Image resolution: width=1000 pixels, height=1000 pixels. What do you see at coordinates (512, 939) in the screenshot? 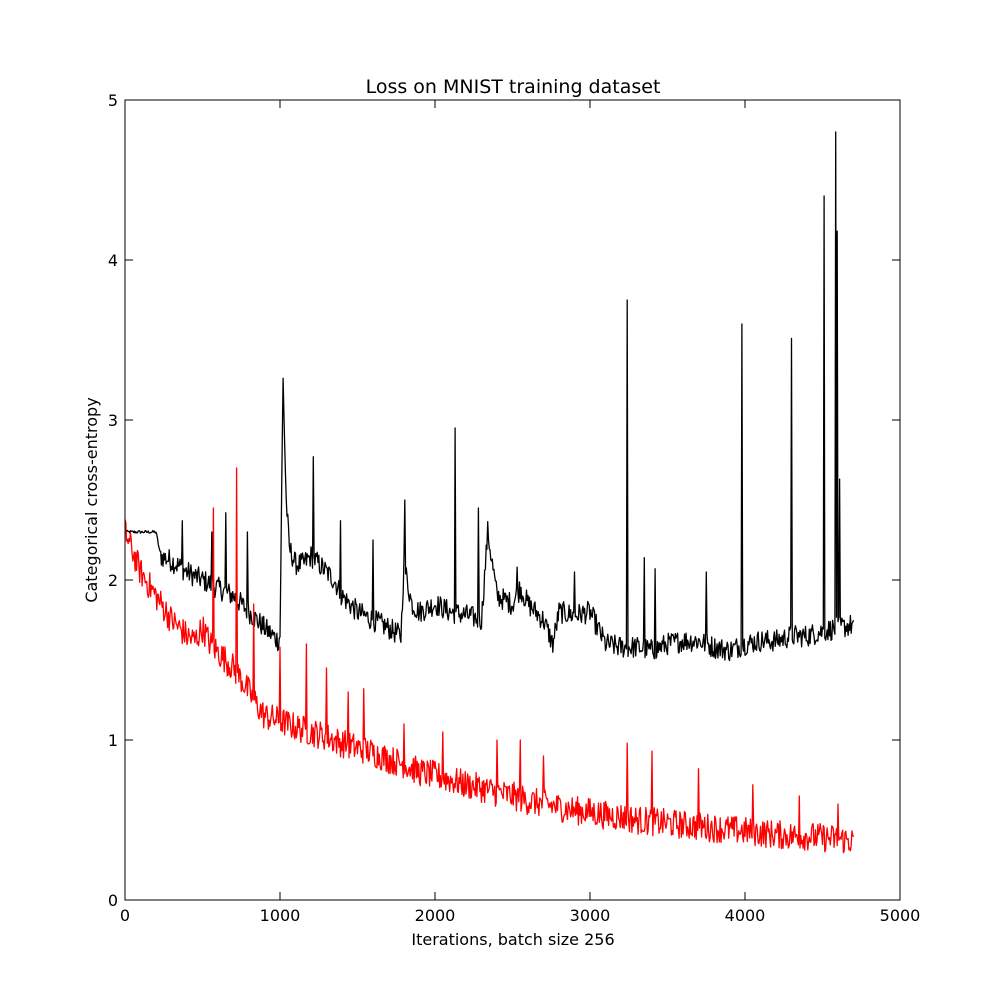
I see `x-axis-title: Iterations, batch size 256` at bounding box center [512, 939].